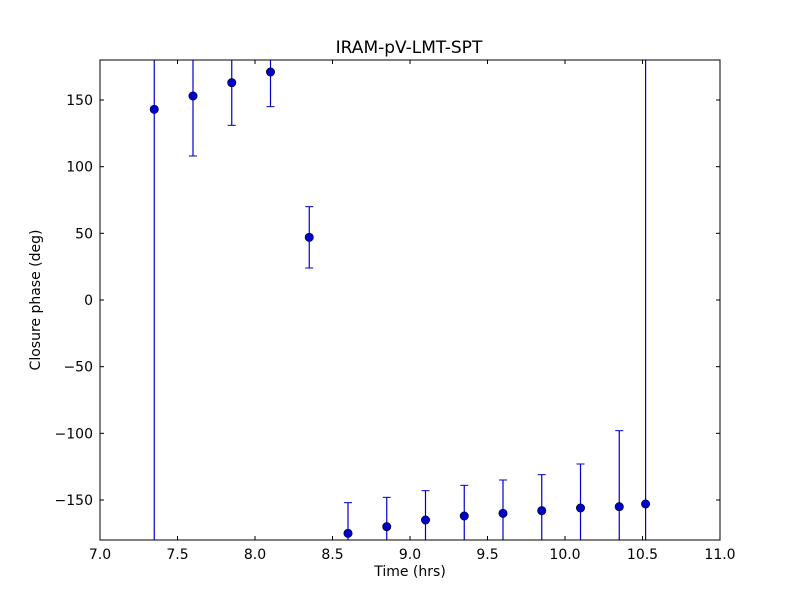 The height and width of the screenshot is (600, 800). Describe the element at coordinates (409, 48) in the screenshot. I see `chart-title: IRAM-pV-LMT-SPT` at that location.